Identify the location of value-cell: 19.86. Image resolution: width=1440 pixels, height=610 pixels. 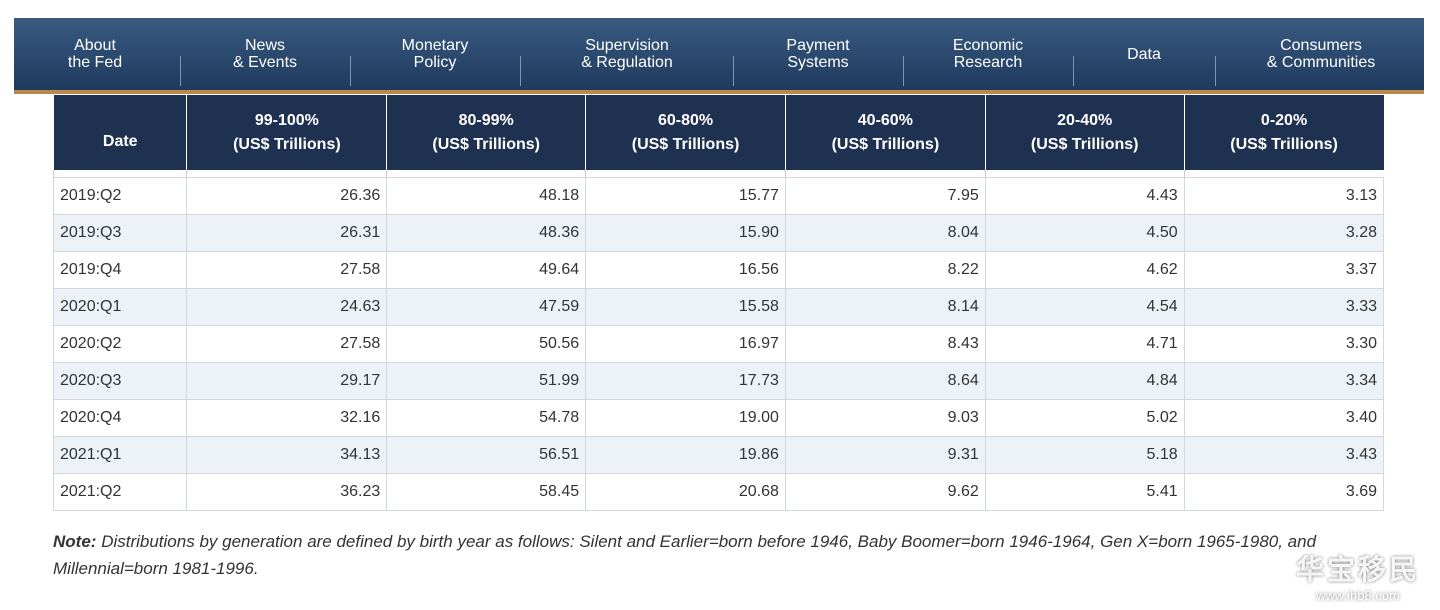
(685, 455).